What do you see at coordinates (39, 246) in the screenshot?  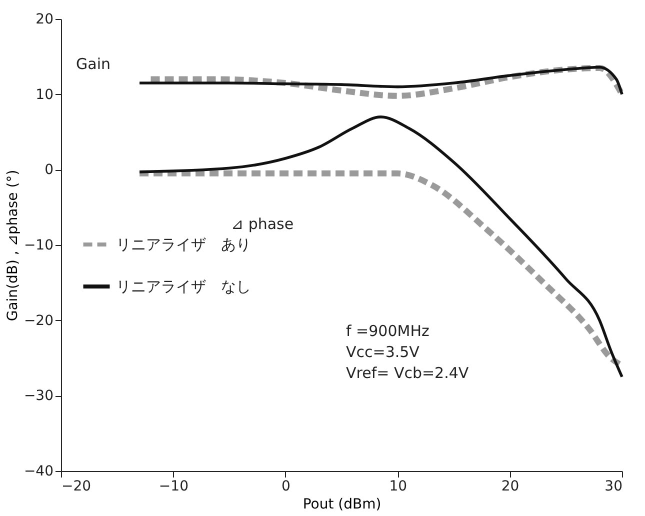 I see `y-tick-label: −10` at bounding box center [39, 246].